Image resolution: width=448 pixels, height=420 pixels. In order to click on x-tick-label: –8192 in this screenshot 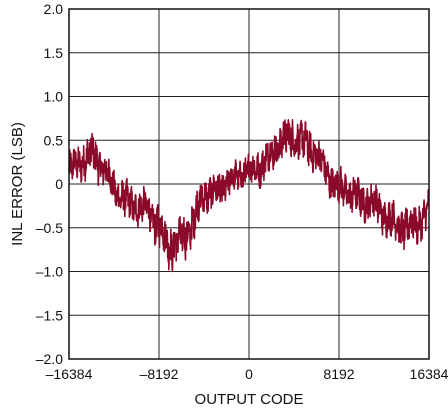, I will do `click(159, 374)`.